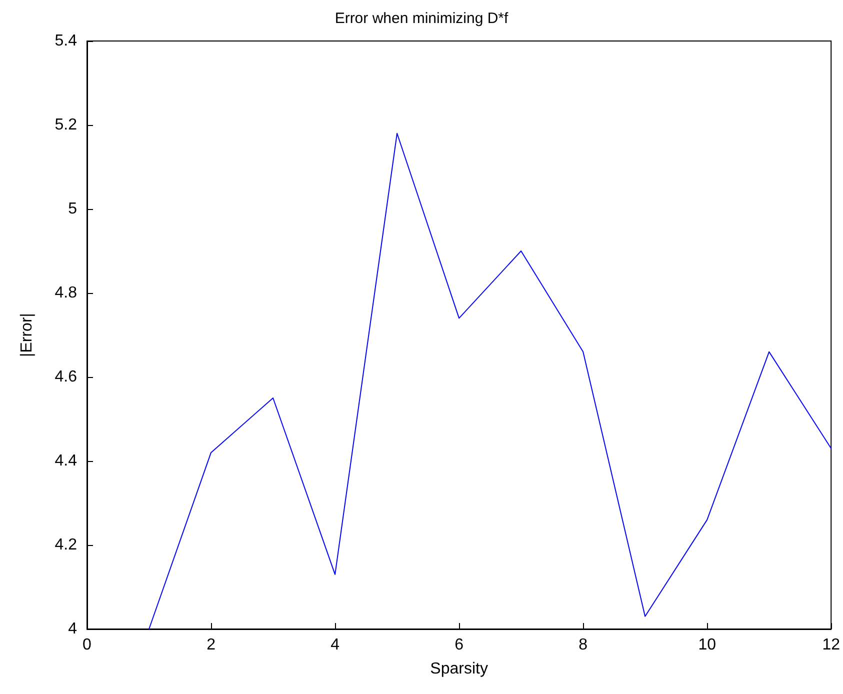  What do you see at coordinates (66, 125) in the screenshot?
I see `y-tick-label: 5.2` at bounding box center [66, 125].